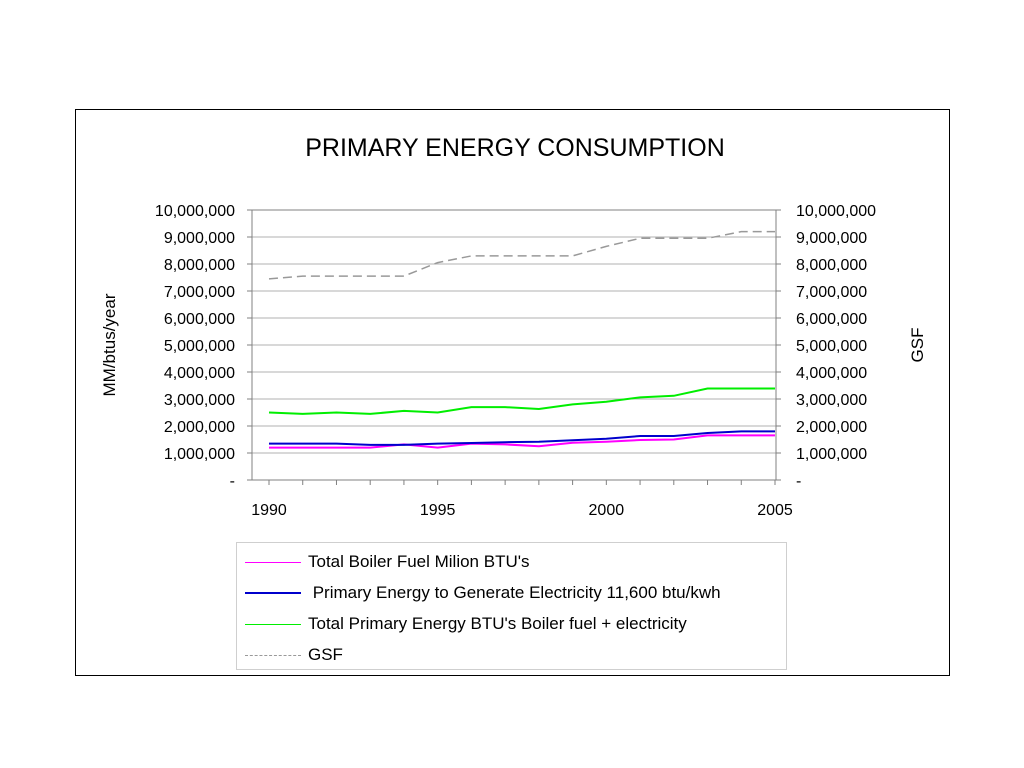 The width and height of the screenshot is (1024, 768). What do you see at coordinates (521, 339) in the screenshot?
I see `series-lines` at bounding box center [521, 339].